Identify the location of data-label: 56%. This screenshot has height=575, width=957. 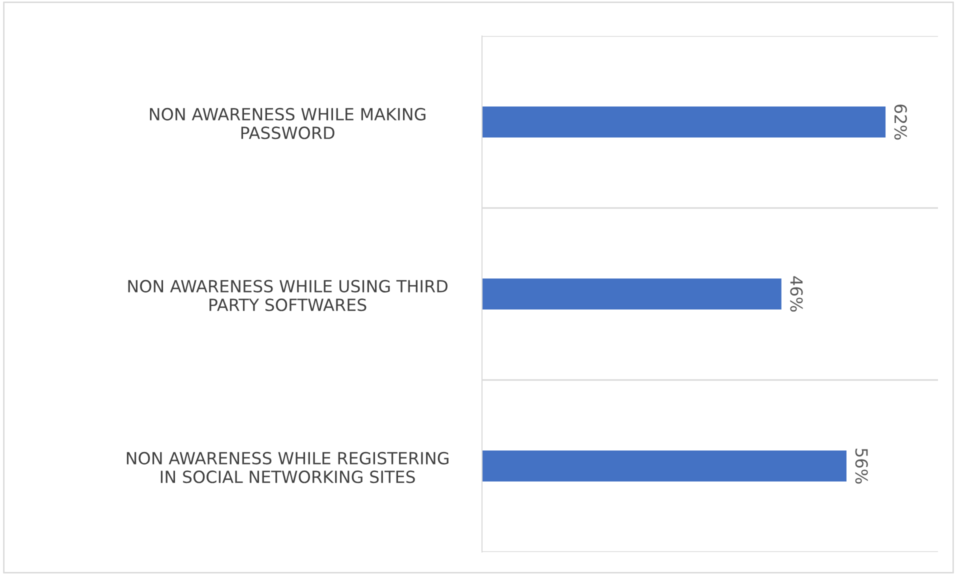
(861, 466).